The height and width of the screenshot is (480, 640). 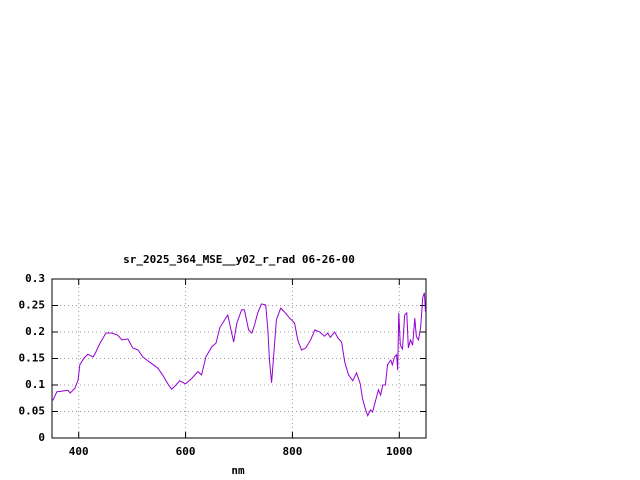 What do you see at coordinates (35, 331) in the screenshot?
I see `y-tick-label: 0.2` at bounding box center [35, 331].